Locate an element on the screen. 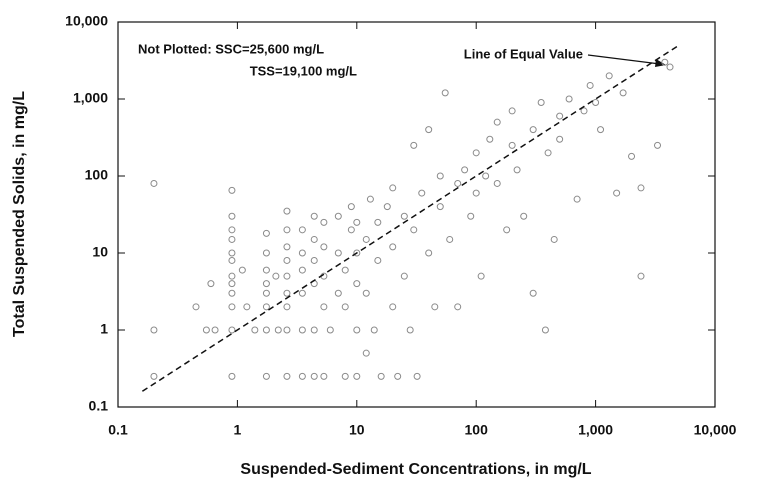 The height and width of the screenshot is (485, 757). x-tick-label: 10 is located at coordinates (357, 430).